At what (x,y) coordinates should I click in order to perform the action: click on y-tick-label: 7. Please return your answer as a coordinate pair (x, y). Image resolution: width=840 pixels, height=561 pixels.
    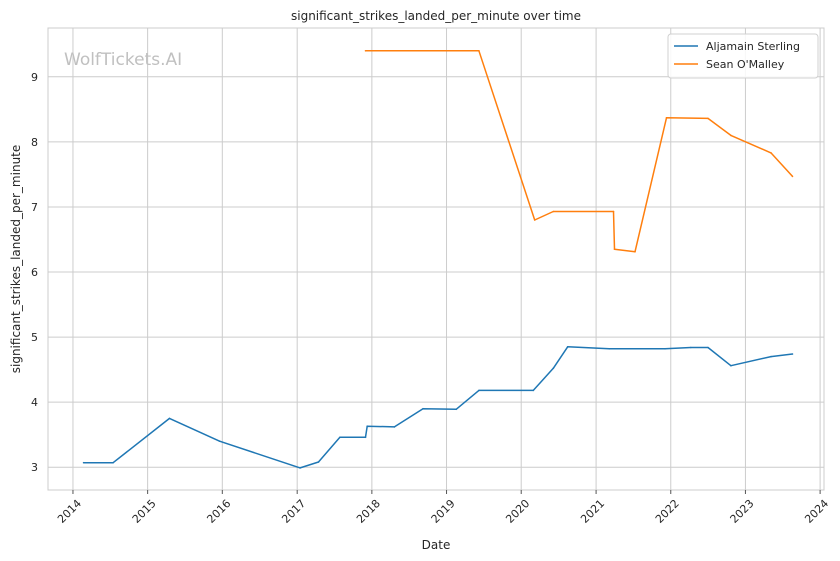
    Looking at the image, I should click on (34, 207).